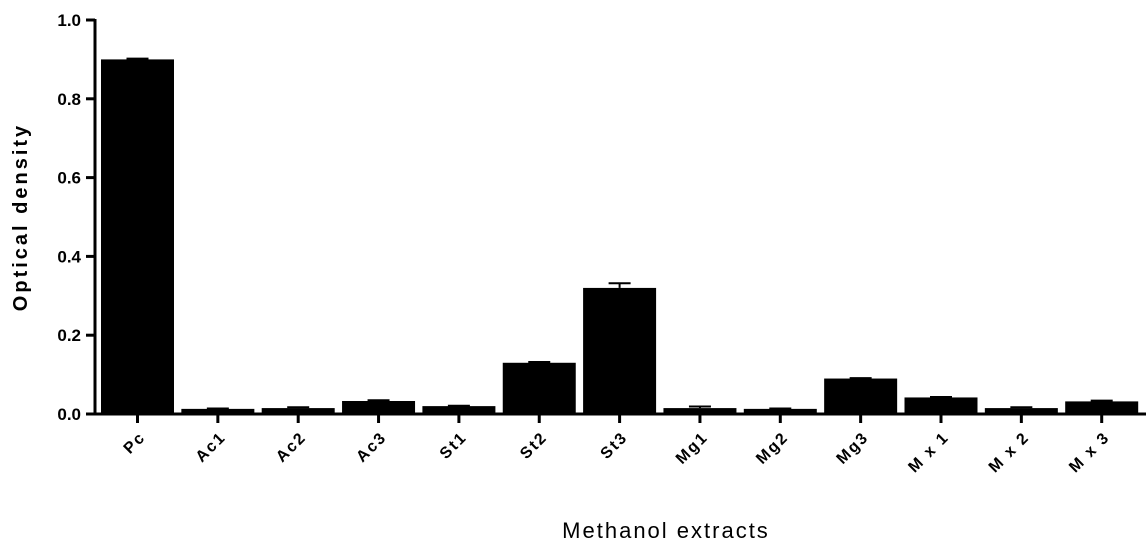 Image resolution: width=1147 pixels, height=545 pixels. What do you see at coordinates (137, 237) in the screenshot?
I see `bar-pc` at bounding box center [137, 237].